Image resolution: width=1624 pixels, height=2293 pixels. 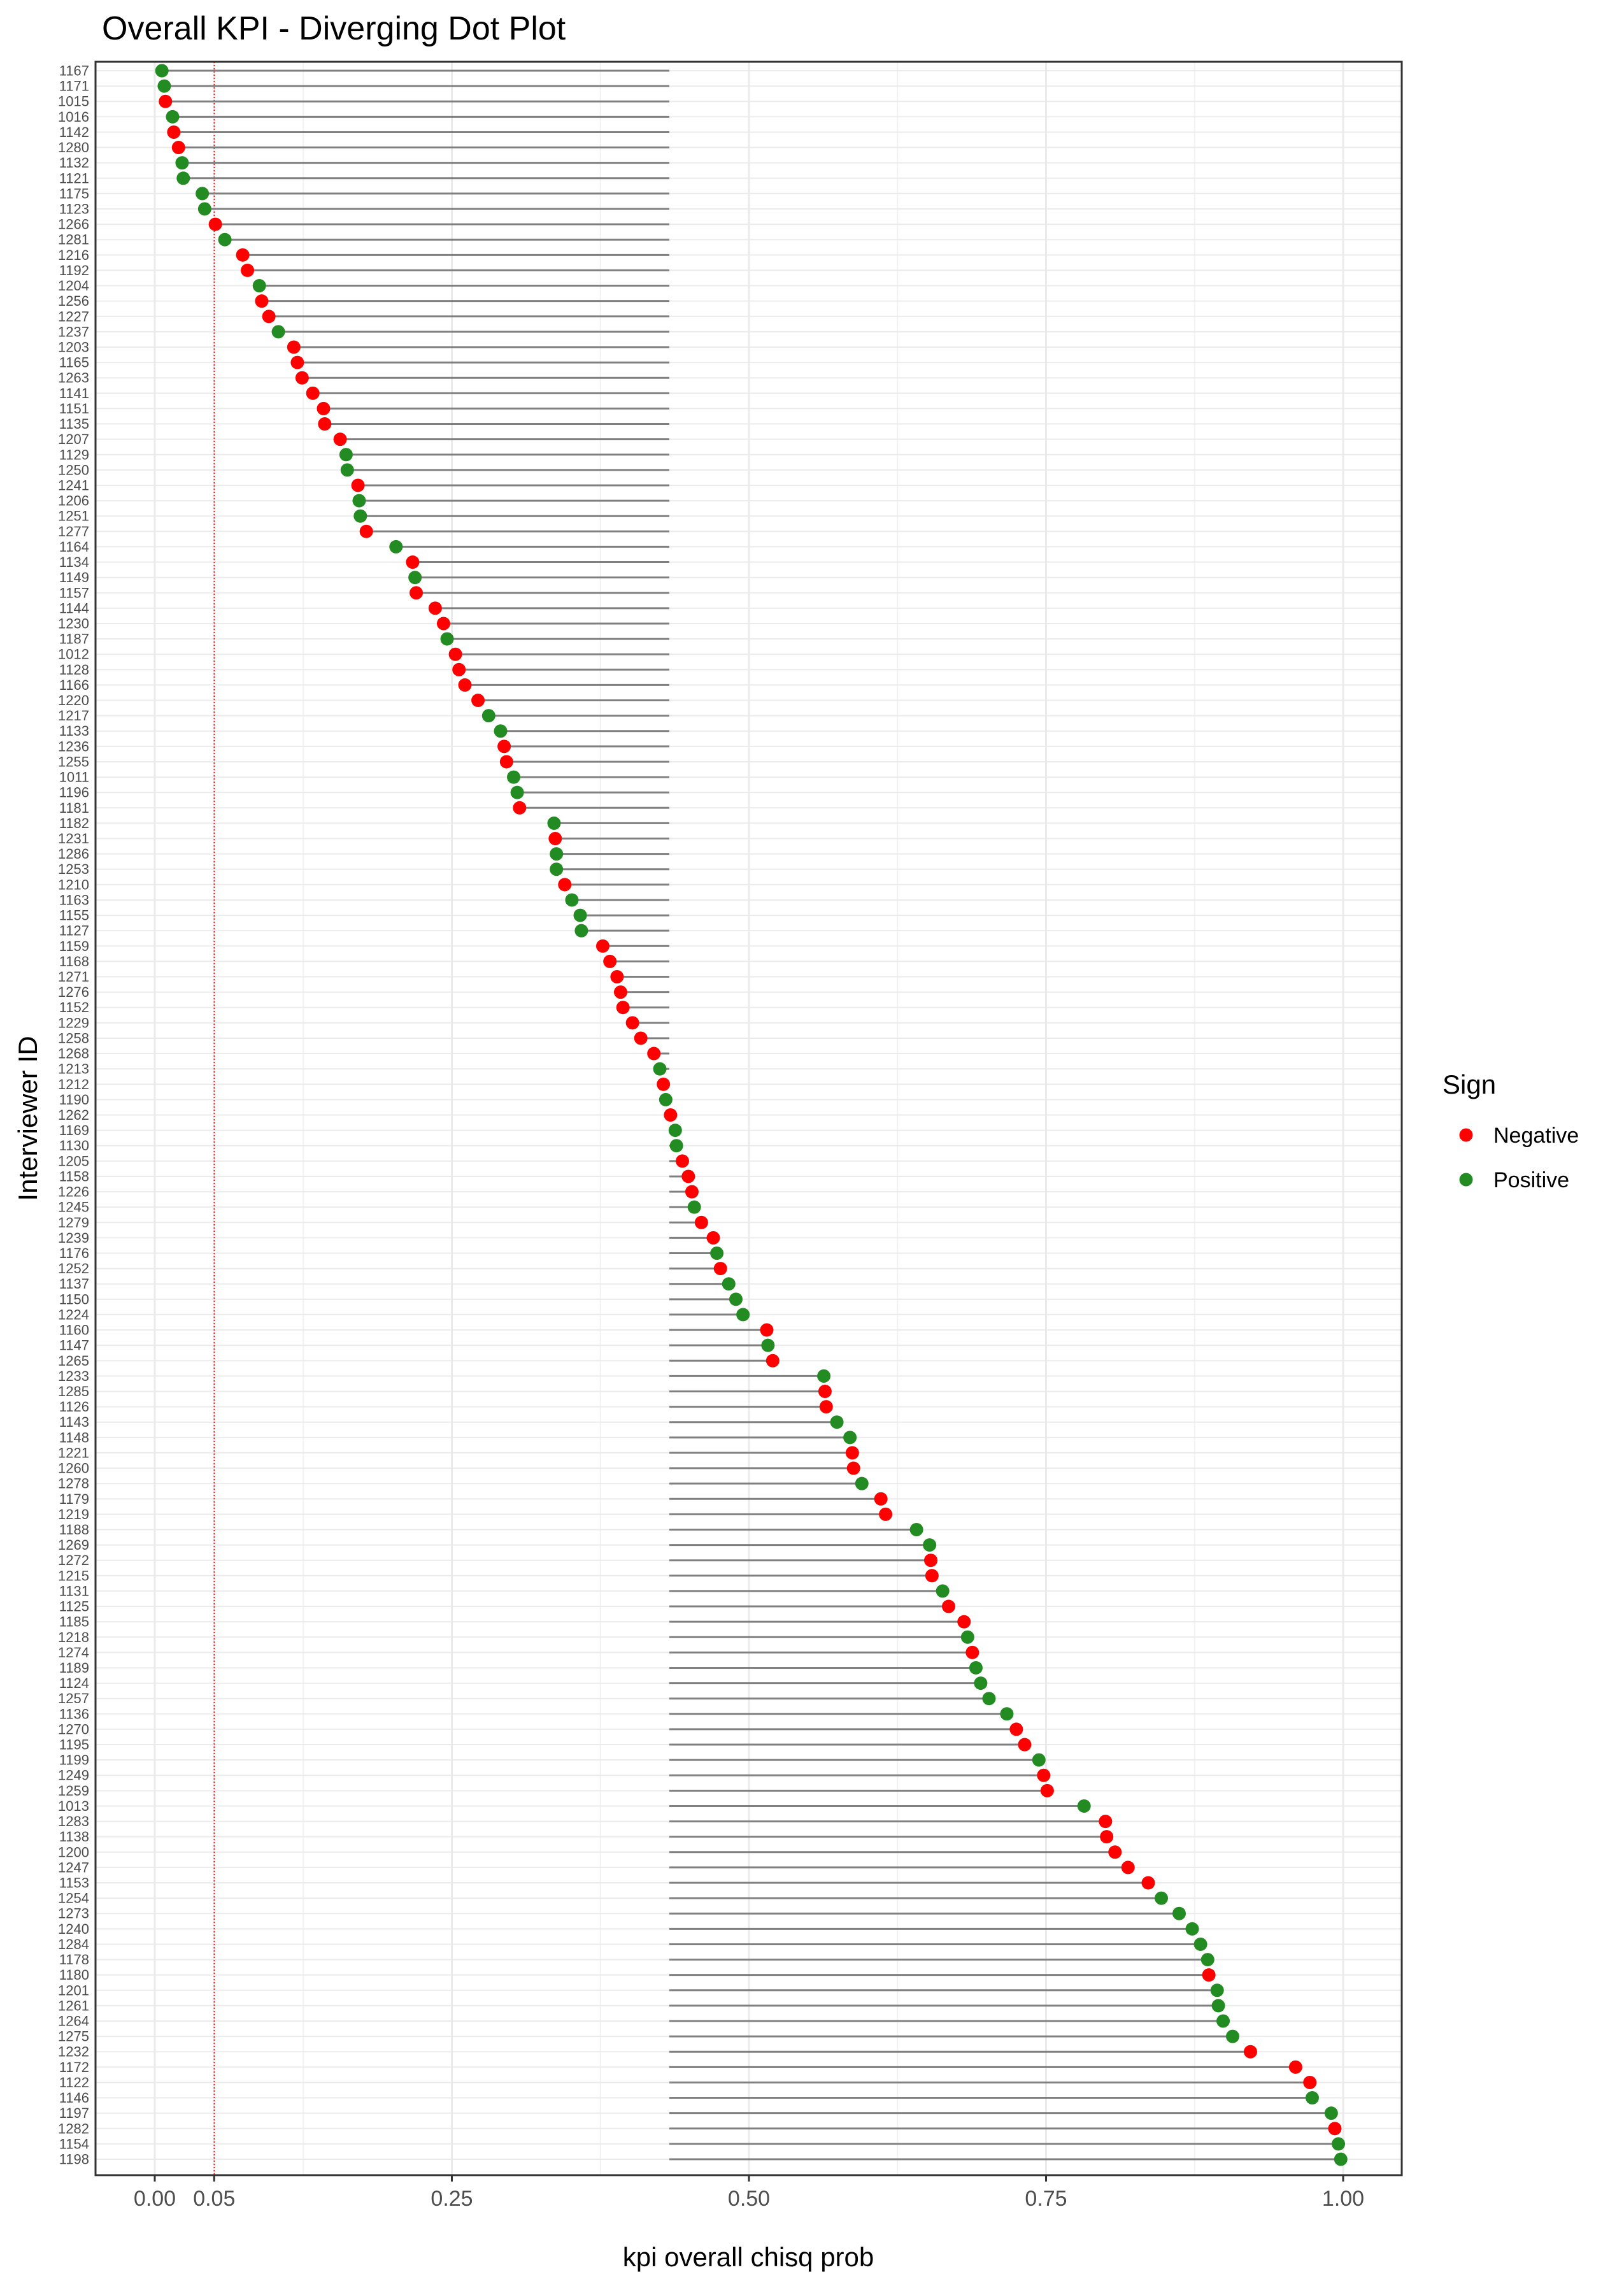 What do you see at coordinates (74, 2082) in the screenshot?
I see `y-tick-label: 1122` at bounding box center [74, 2082].